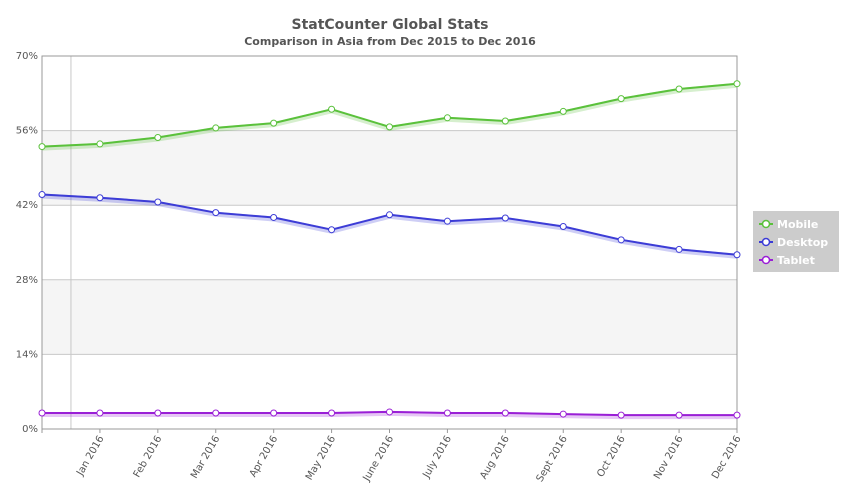  Describe the element at coordinates (802, 242) in the screenshot. I see `desktop-legend-label: Desktop` at that location.